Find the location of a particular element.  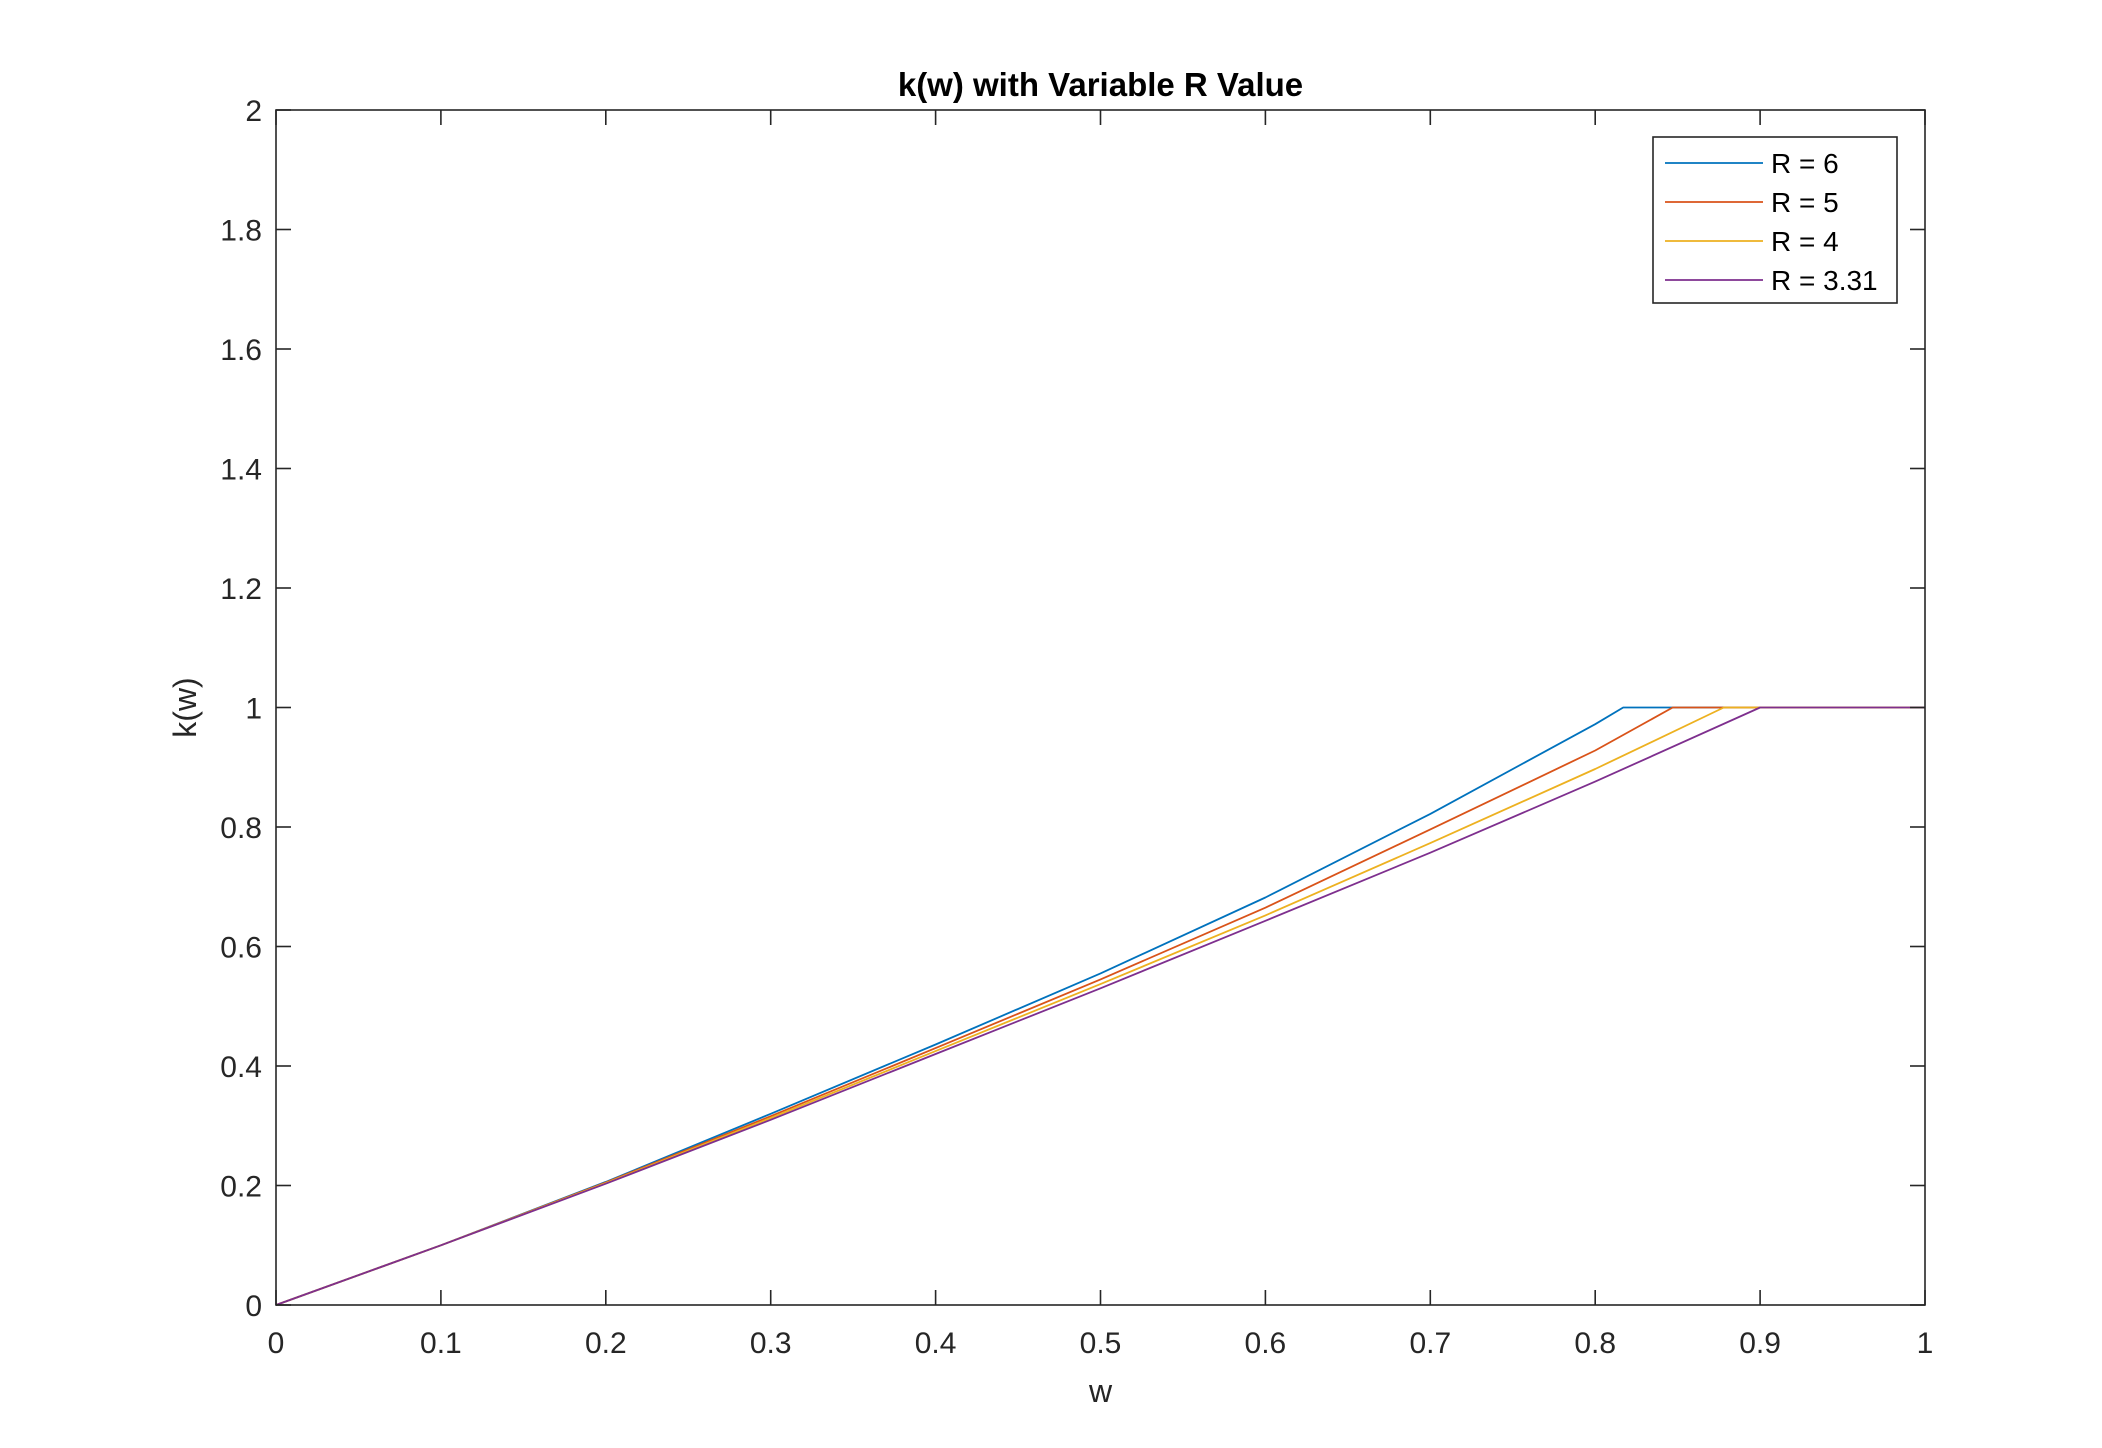

y-tick-label: 1.4 is located at coordinates (241, 470).